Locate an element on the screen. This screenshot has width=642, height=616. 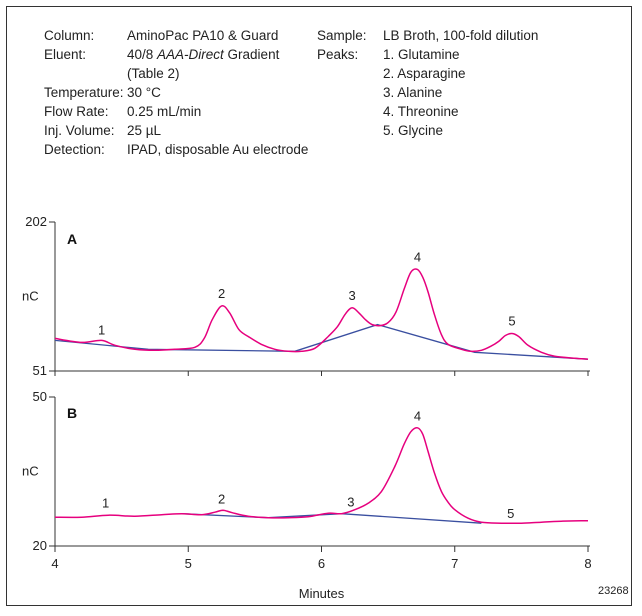
panel-letter: A is located at coordinates (72, 239).